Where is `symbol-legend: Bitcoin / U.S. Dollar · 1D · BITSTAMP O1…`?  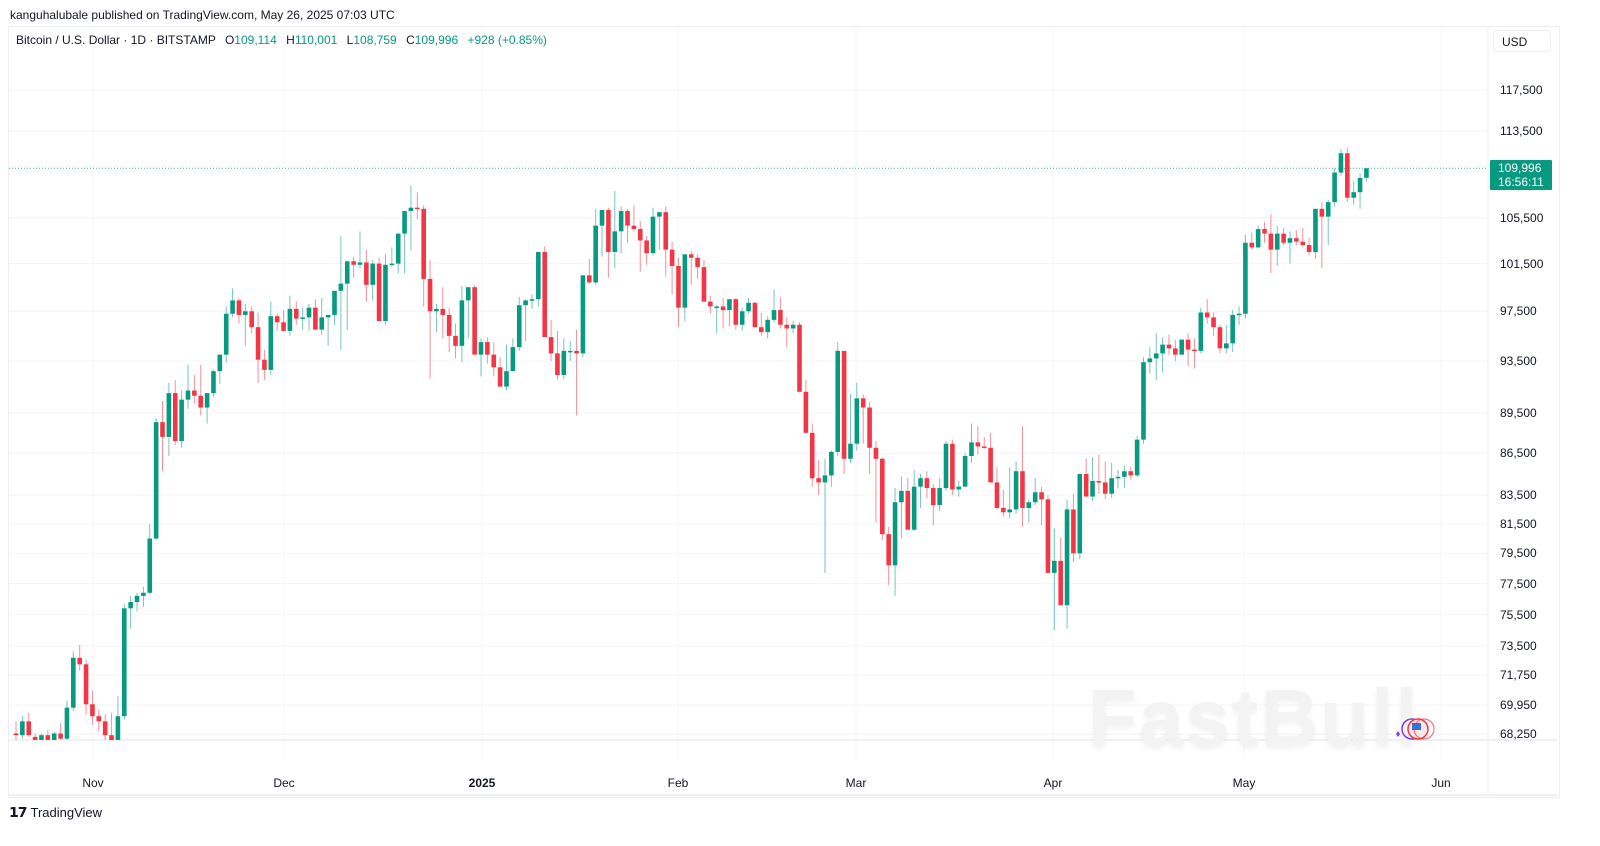 symbol-legend: Bitcoin / U.S. Dollar · 1D · BITSTAMP O1… is located at coordinates (281, 40).